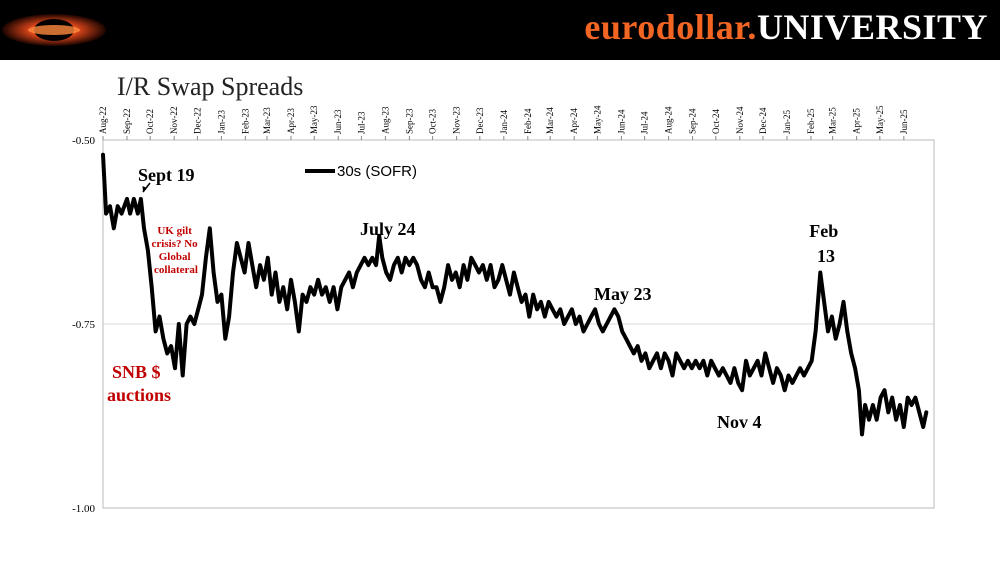  What do you see at coordinates (174, 121) in the screenshot?
I see `x-tick-label: Nov-22` at bounding box center [174, 121].